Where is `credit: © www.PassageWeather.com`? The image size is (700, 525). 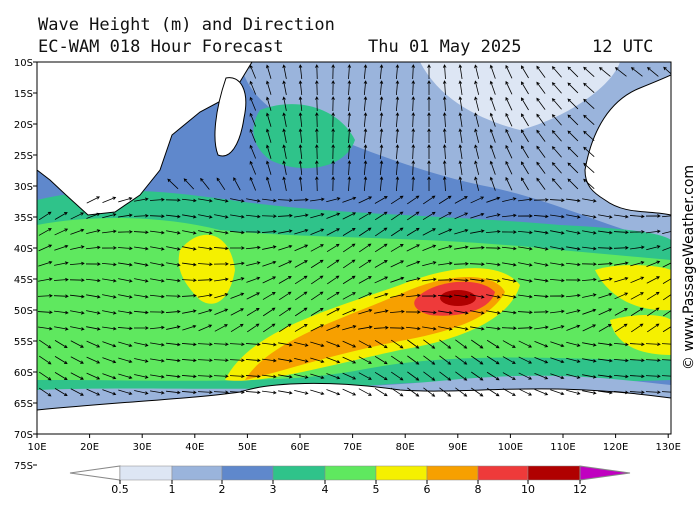 credit: © www.PassageWeather.com is located at coordinates (689, 267).